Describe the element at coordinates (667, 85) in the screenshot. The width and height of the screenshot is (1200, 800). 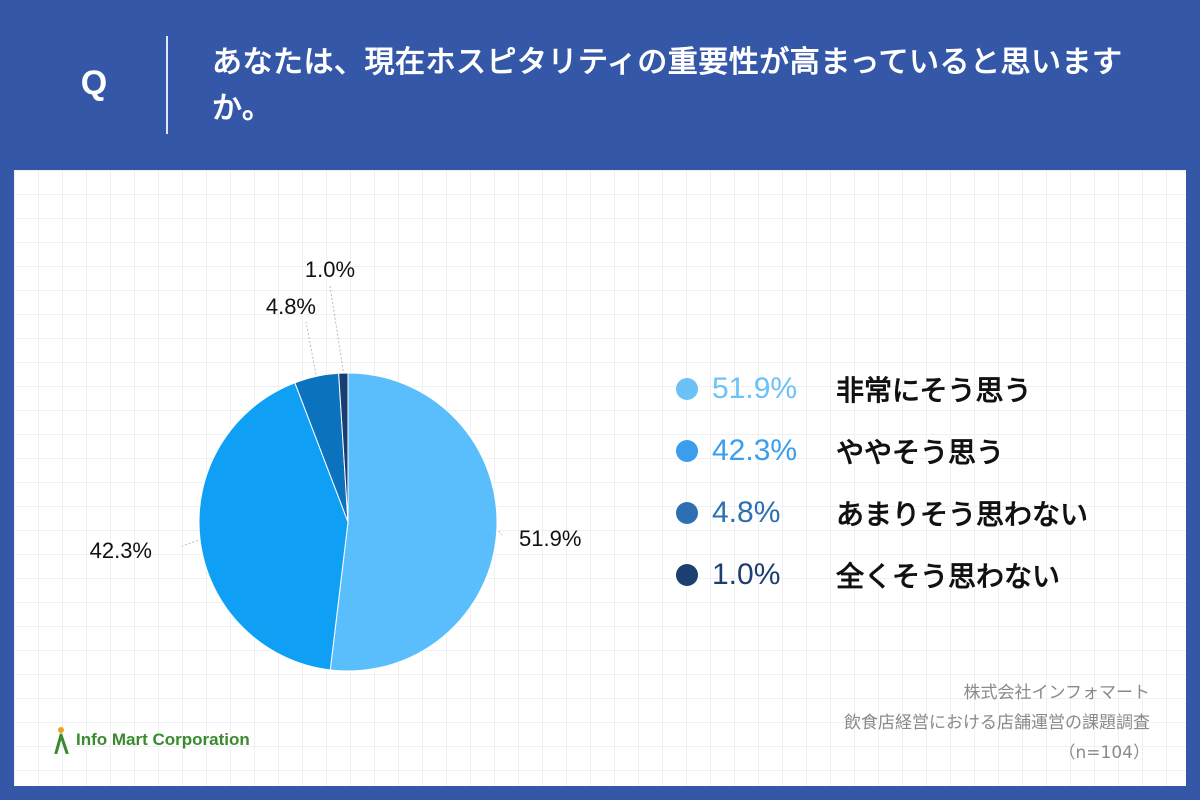
I see `question-text: あなたは、現在ホスピタリティの重要性が高まっていると思いますか。` at that location.